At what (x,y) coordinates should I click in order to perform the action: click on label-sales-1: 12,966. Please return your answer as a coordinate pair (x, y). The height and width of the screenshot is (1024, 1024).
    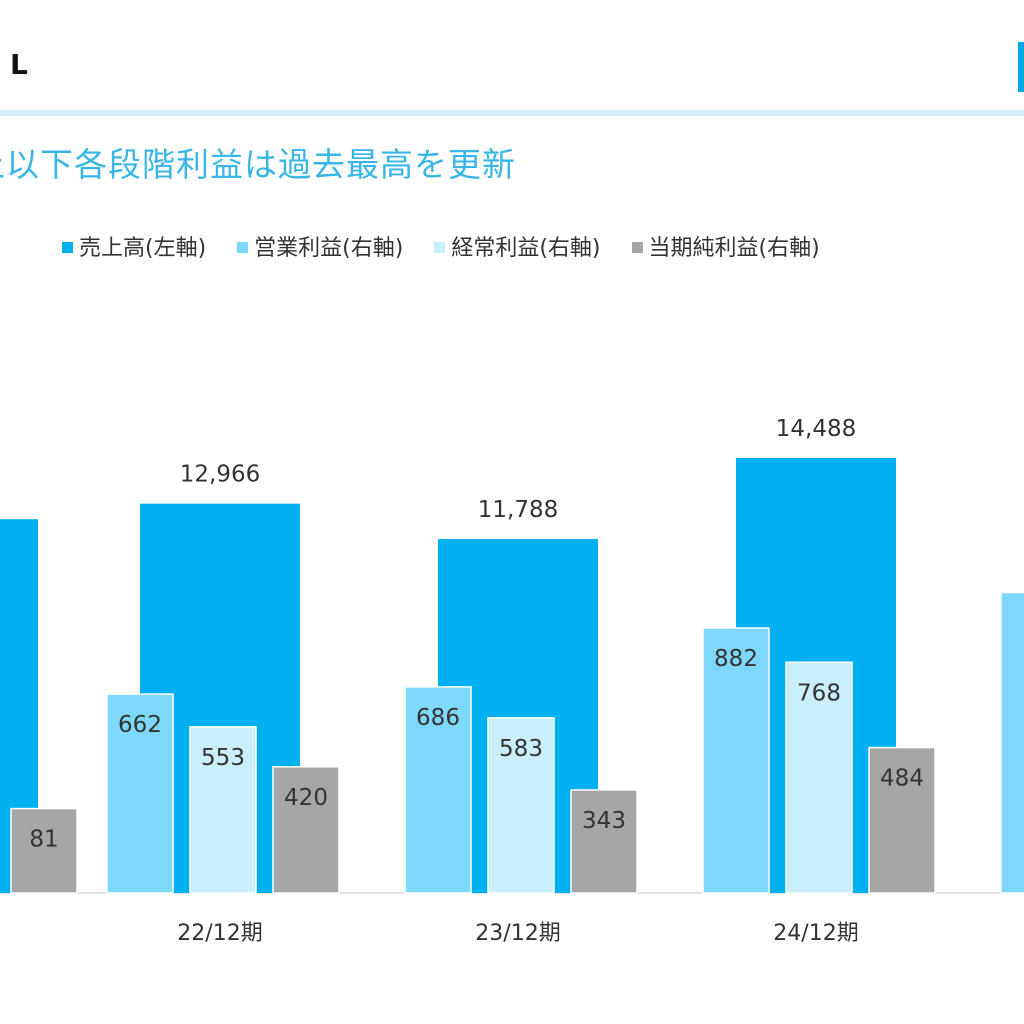
    Looking at the image, I should click on (220, 475).